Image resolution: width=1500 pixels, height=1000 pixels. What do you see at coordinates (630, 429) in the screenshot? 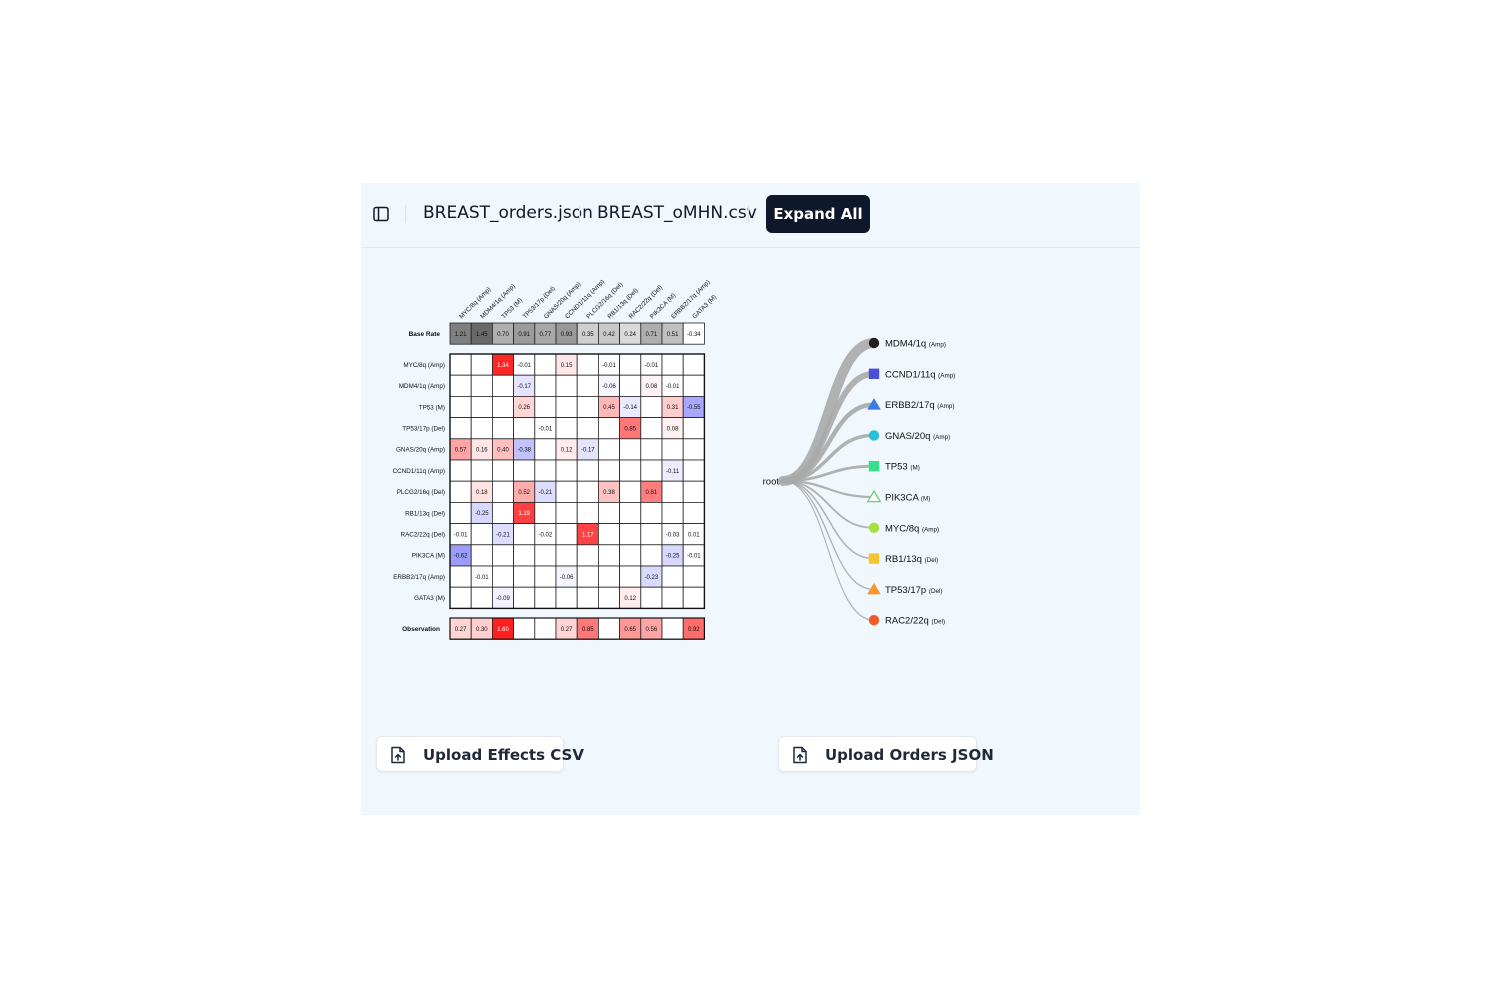
I see `effect-value: 0.85` at bounding box center [630, 429].